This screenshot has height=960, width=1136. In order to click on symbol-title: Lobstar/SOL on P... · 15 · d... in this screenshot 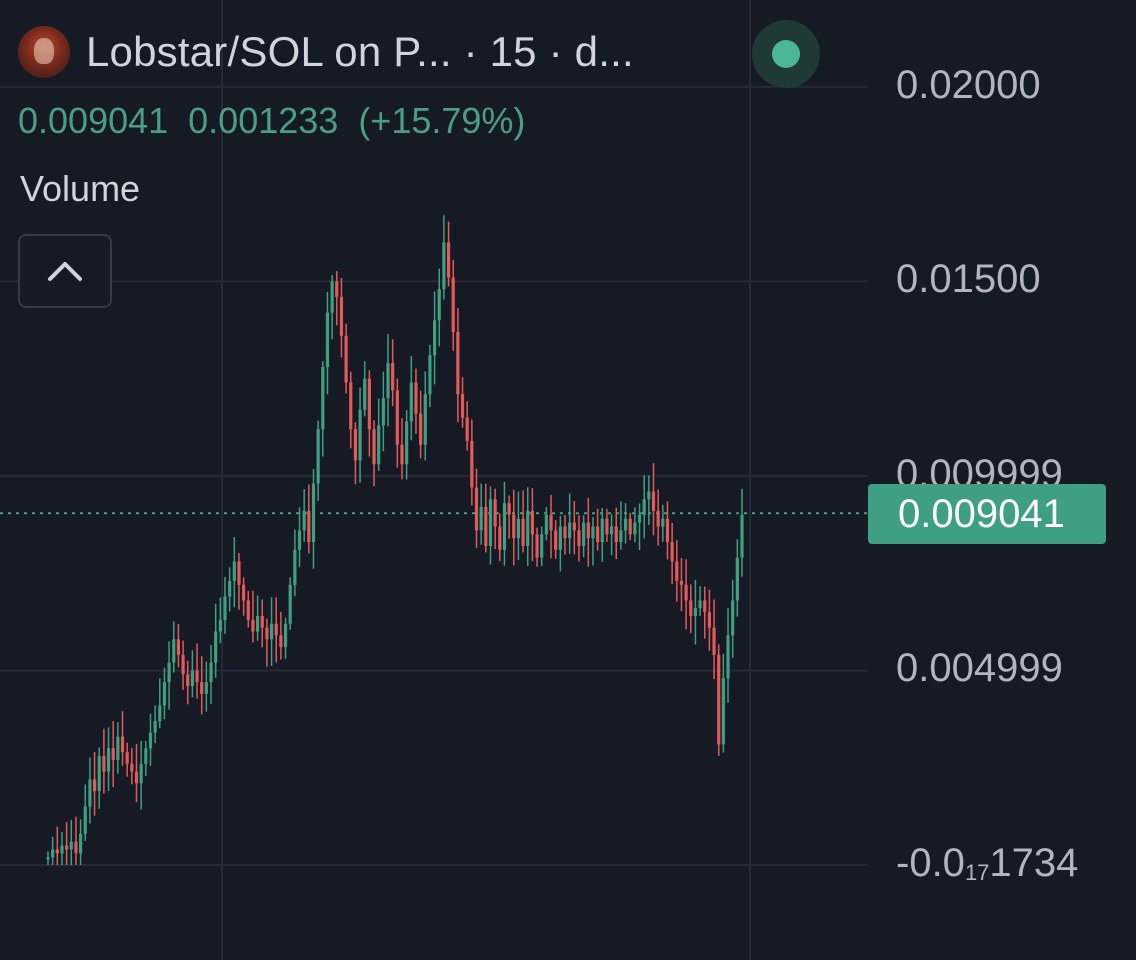, I will do `click(360, 51)`.